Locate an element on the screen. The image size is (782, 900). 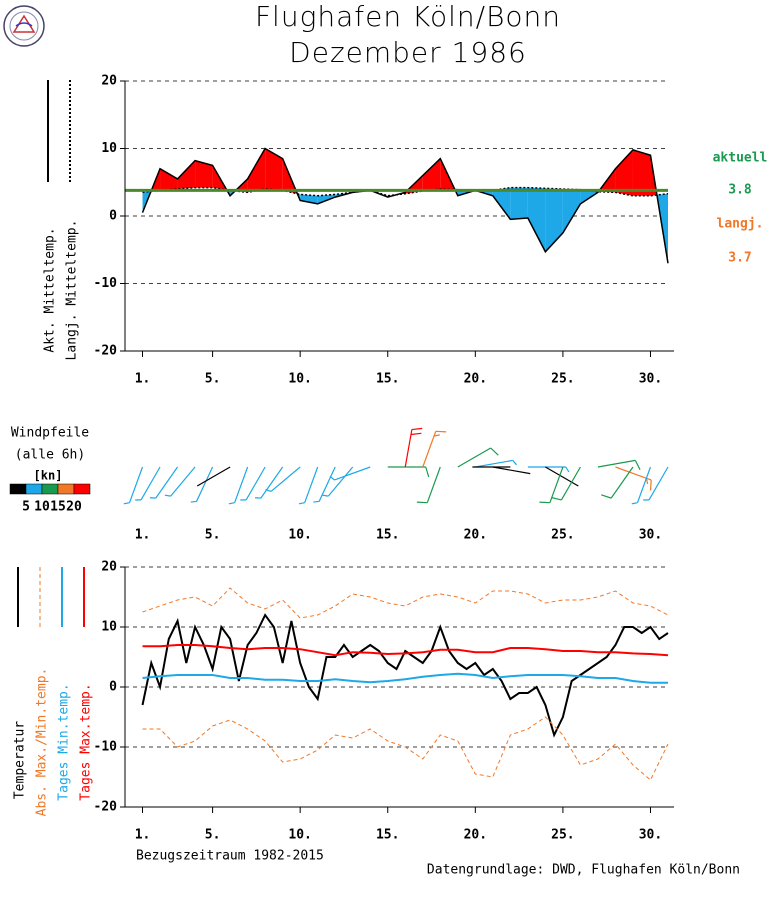
legend-label: Akt. Mitteltemp. is located at coordinates (50, 289).